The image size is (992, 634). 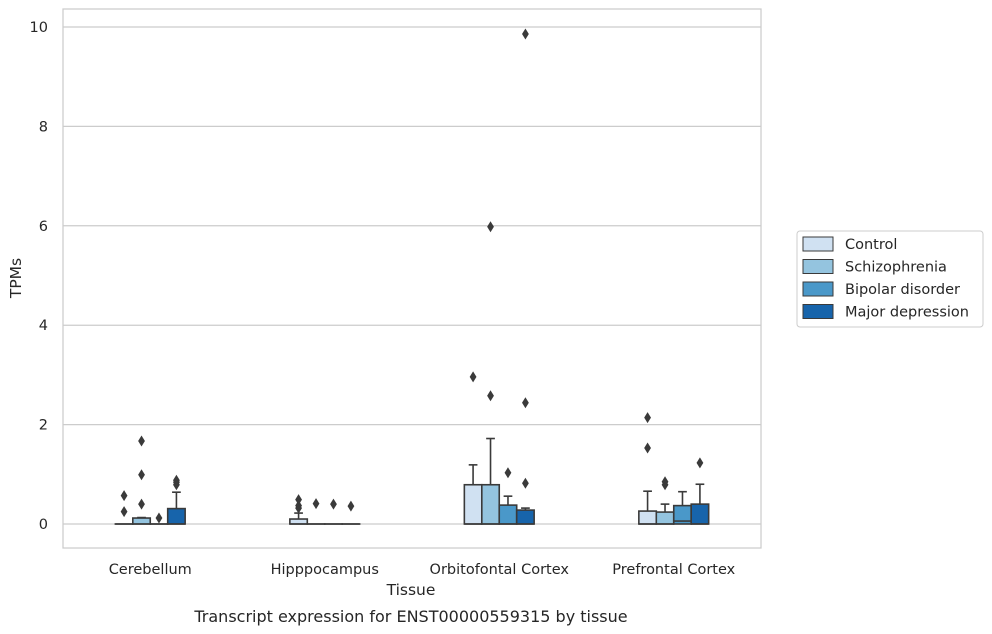 I want to click on x-tick-label: Orbitofontal Cortex, so click(x=500, y=570).